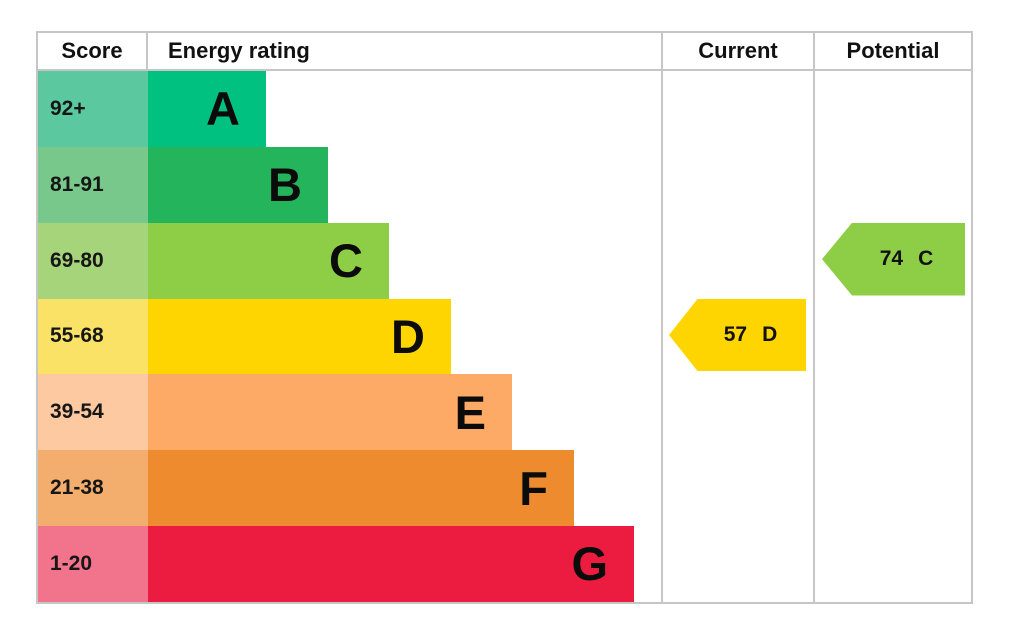 The height and width of the screenshot is (633, 1009). I want to click on score-range-e: 39-54, so click(93, 412).